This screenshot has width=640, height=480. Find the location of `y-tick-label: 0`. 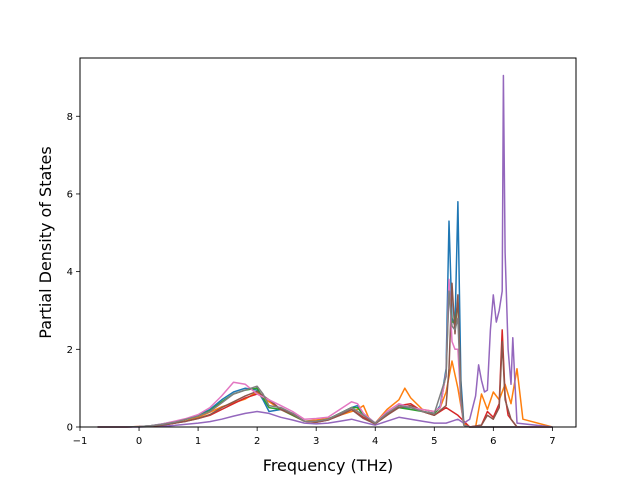

y-tick-label: 0 is located at coordinates (70, 428).